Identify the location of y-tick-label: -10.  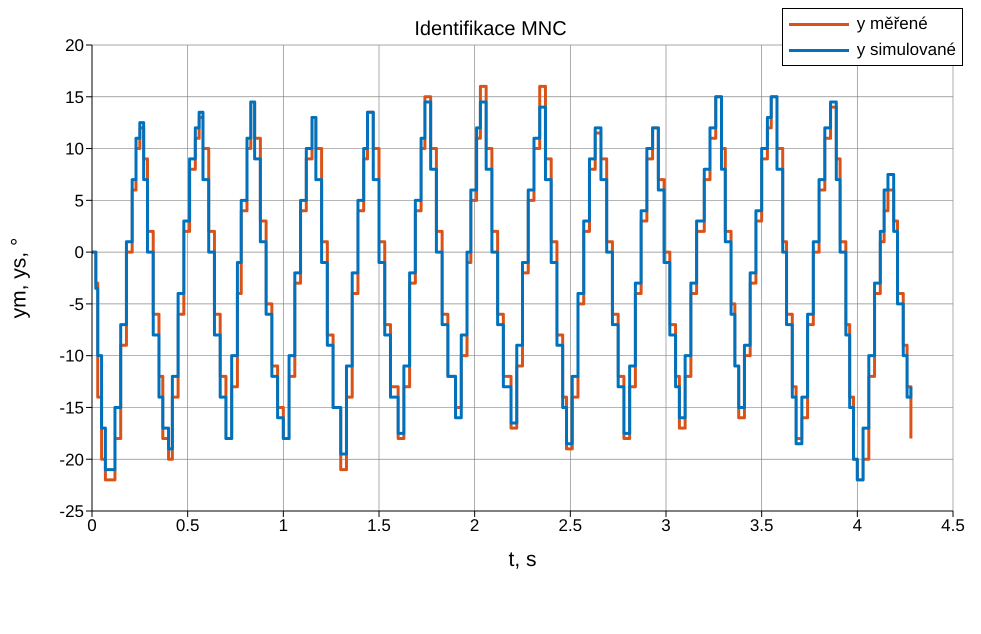
(71, 356).